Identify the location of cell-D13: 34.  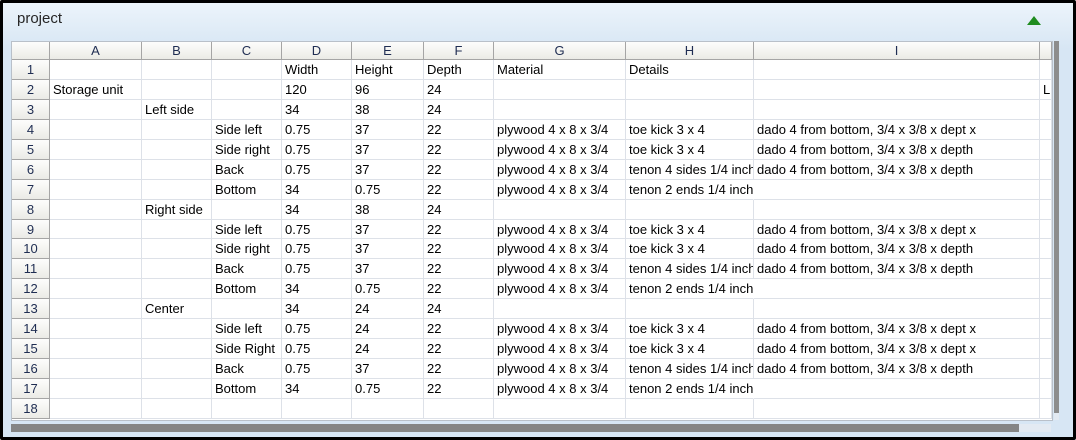
(317, 309).